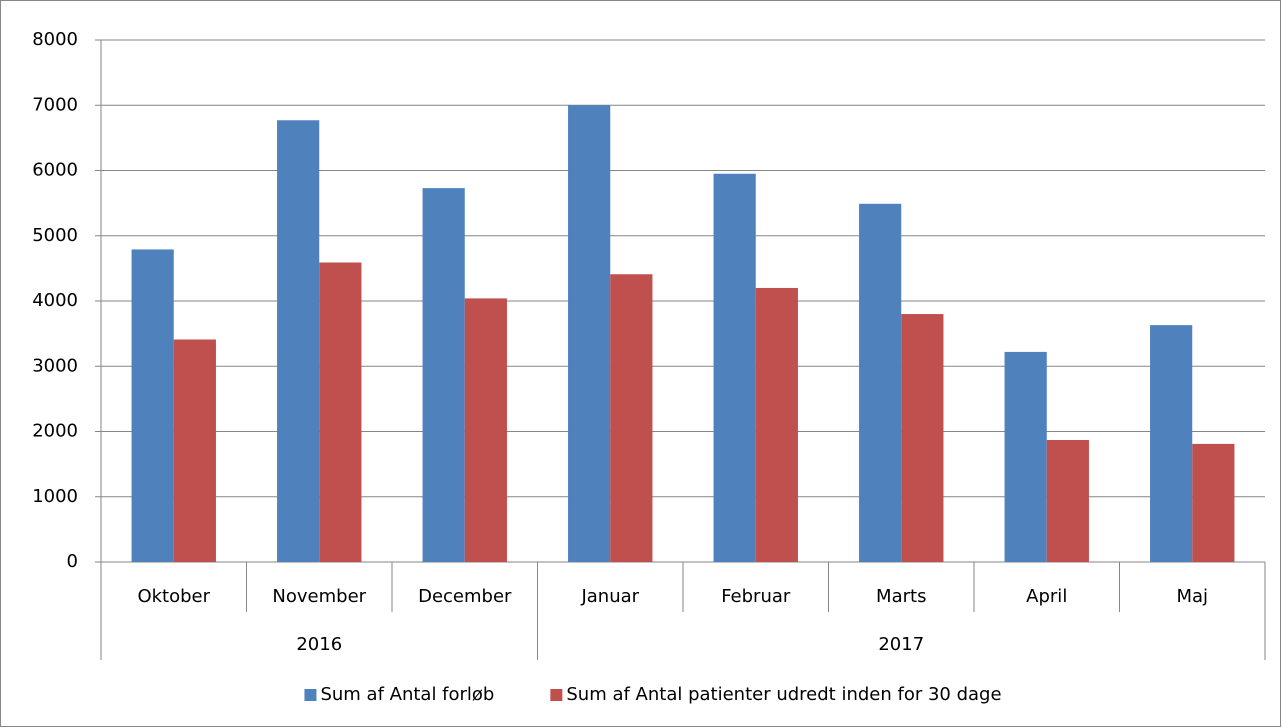  What do you see at coordinates (319, 596) in the screenshot?
I see `x-tick-label: November` at bounding box center [319, 596].